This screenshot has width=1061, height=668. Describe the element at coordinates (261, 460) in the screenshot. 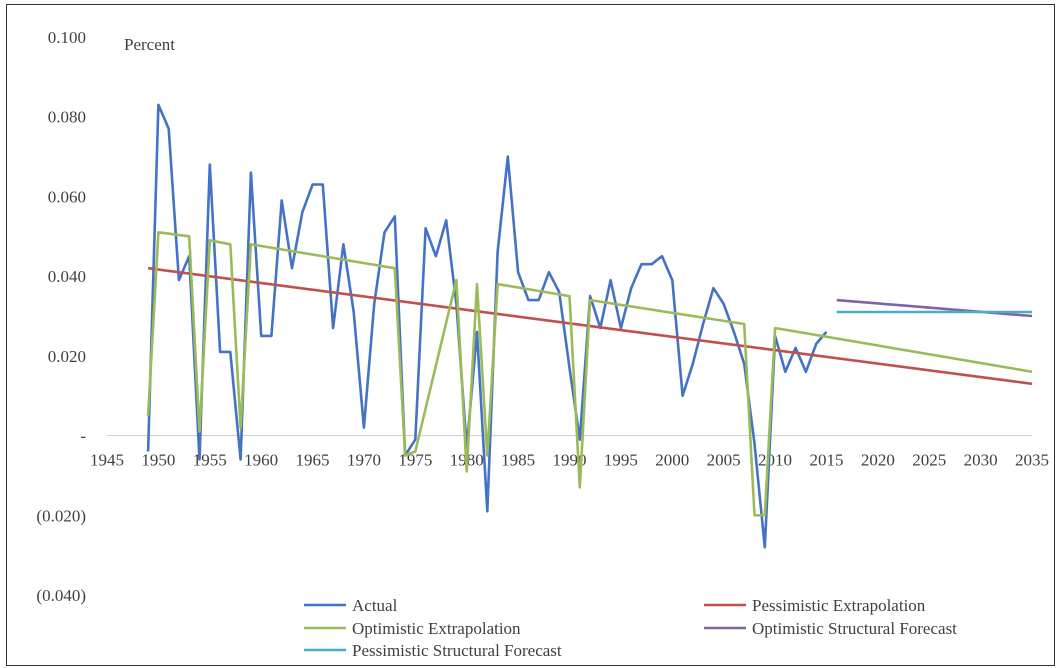

I see `x-tick-label: 1960` at that location.